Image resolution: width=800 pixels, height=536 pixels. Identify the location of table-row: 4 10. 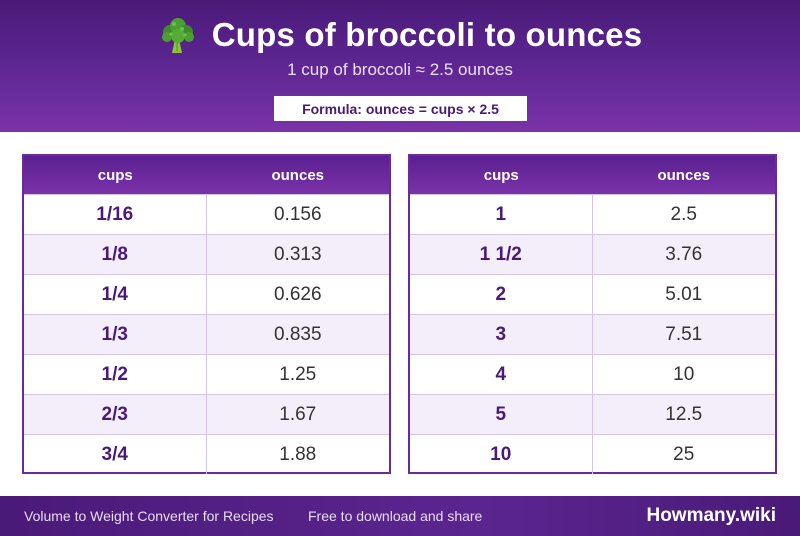
(592, 374).